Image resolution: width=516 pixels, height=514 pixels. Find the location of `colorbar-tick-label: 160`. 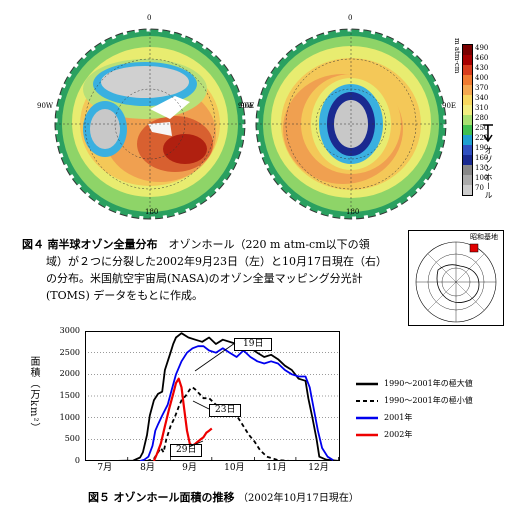

colorbar-tick-label: 160 is located at coordinates (482, 158).